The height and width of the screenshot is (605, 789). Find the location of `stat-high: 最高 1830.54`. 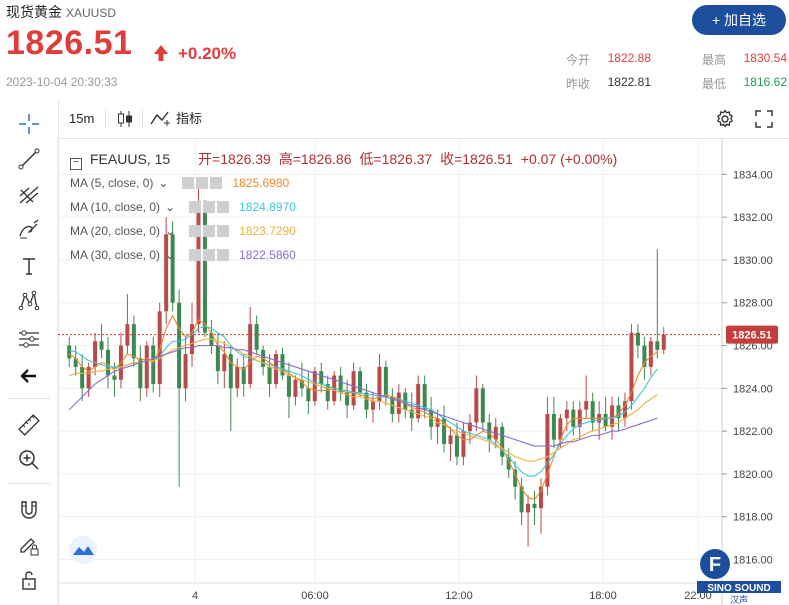

stat-high: 最高 1830.54 is located at coordinates (744, 59).